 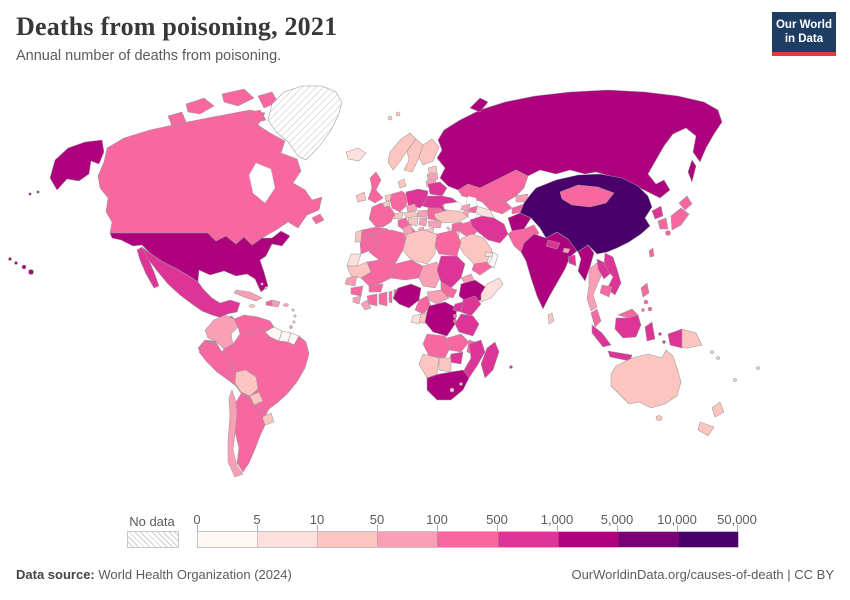 What do you see at coordinates (388, 247) in the screenshot?
I see `country-algeria` at bounding box center [388, 247].